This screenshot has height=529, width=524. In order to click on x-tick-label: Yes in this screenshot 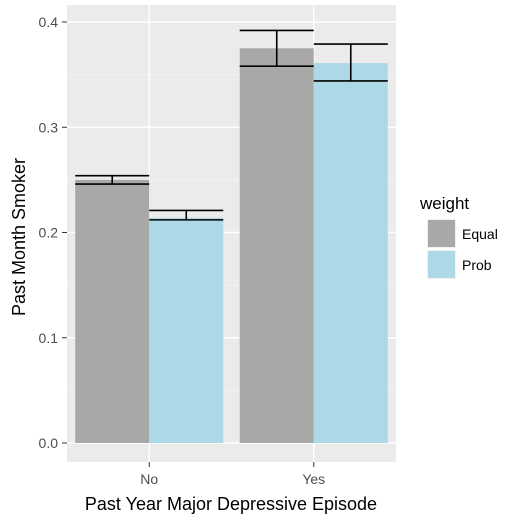, I will do `click(313, 479)`.